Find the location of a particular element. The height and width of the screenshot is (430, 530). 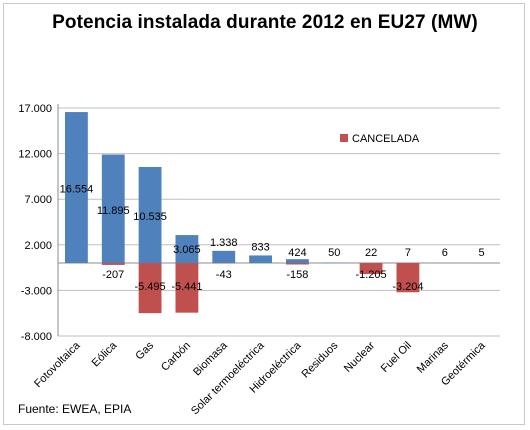

data-label-instalada: 16.554 is located at coordinates (77, 190).